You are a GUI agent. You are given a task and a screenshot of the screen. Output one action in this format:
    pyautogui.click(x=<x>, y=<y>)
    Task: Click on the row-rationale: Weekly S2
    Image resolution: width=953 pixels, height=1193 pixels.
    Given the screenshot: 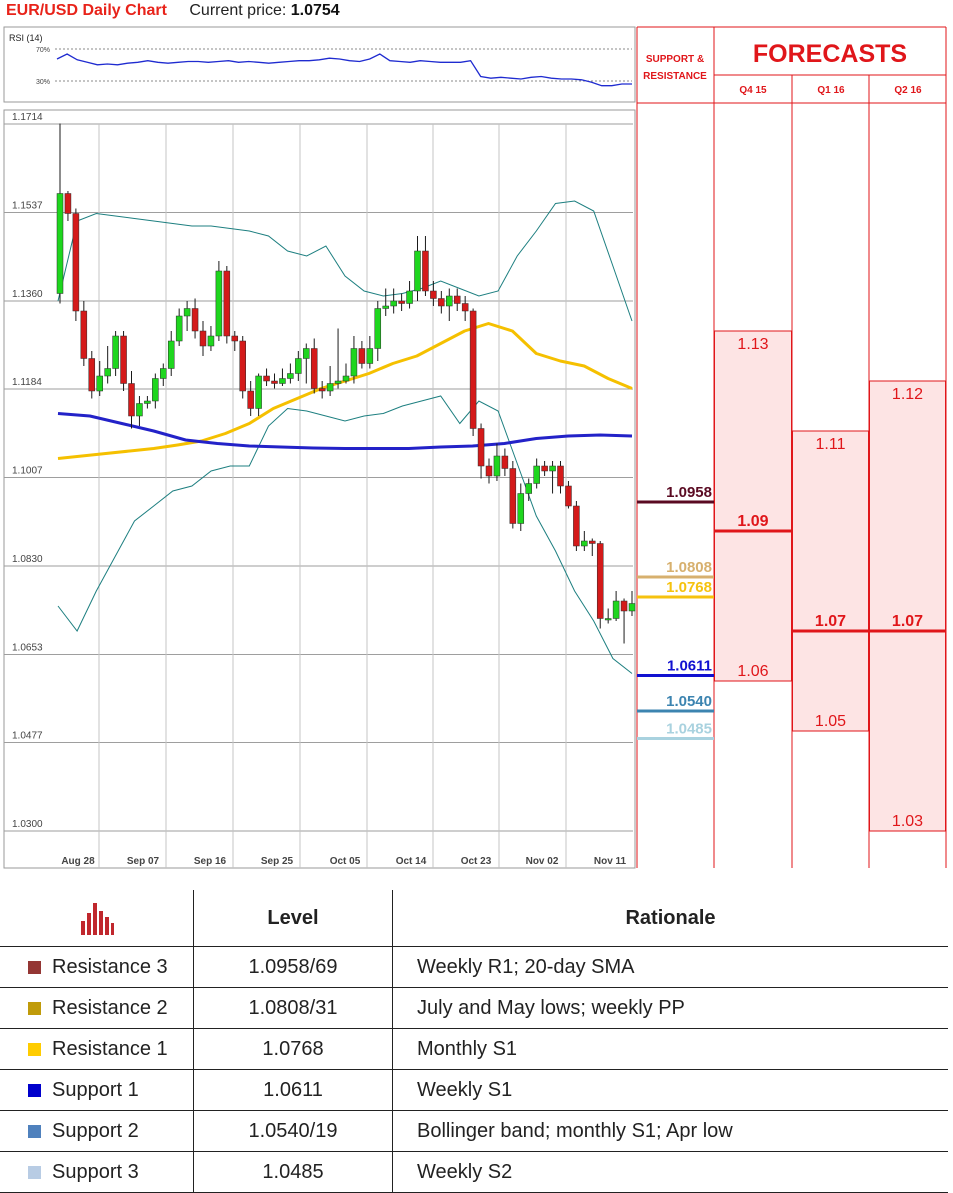 What is the action you would take?
    pyautogui.click(x=670, y=1172)
    